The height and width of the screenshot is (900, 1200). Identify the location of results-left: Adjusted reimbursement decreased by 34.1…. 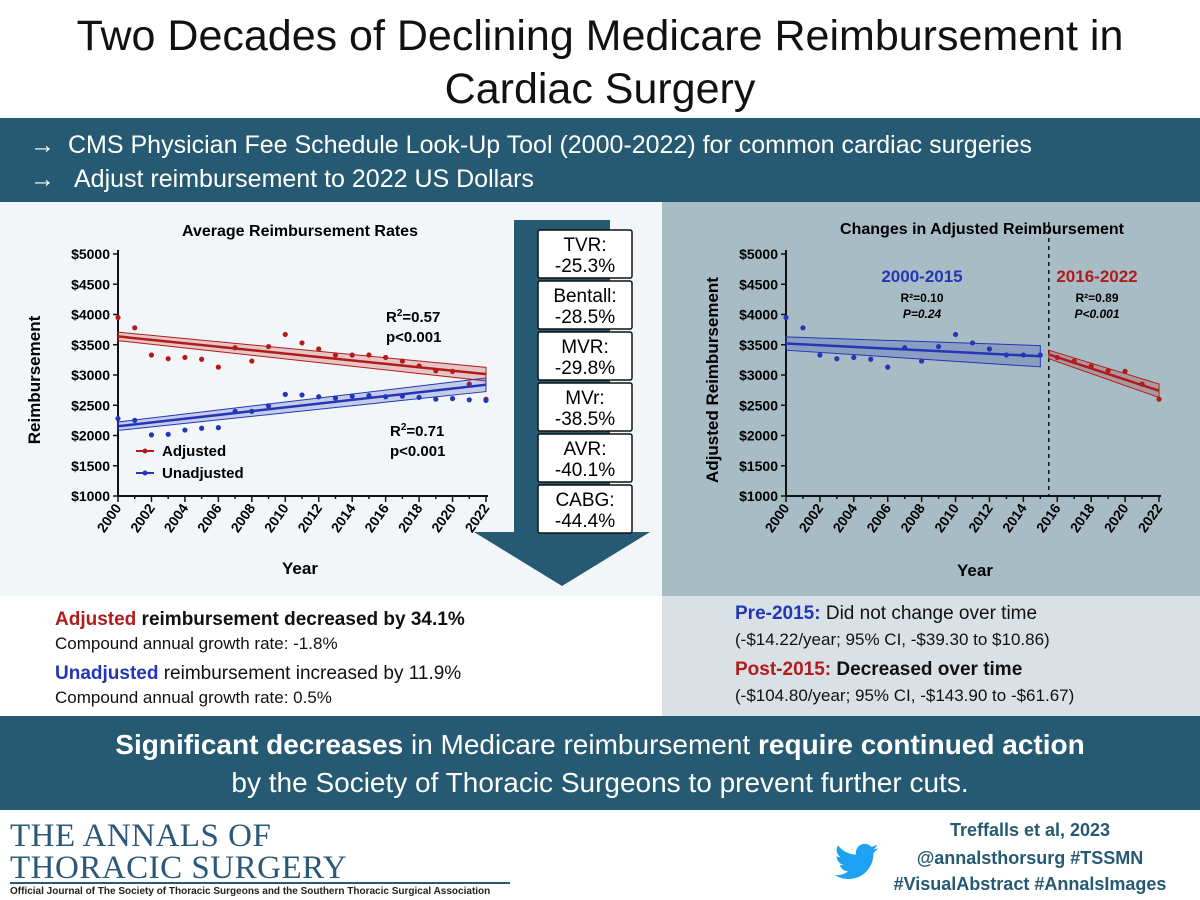
(331, 656).